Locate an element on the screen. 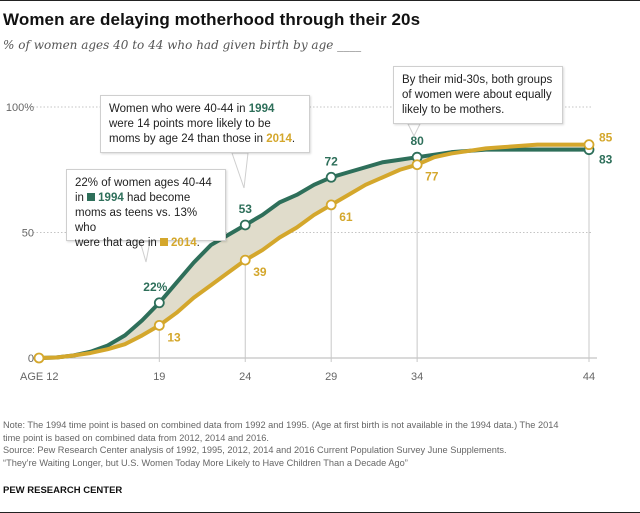 The height and width of the screenshot is (513, 640). x-tick-label: 34 is located at coordinates (417, 377).